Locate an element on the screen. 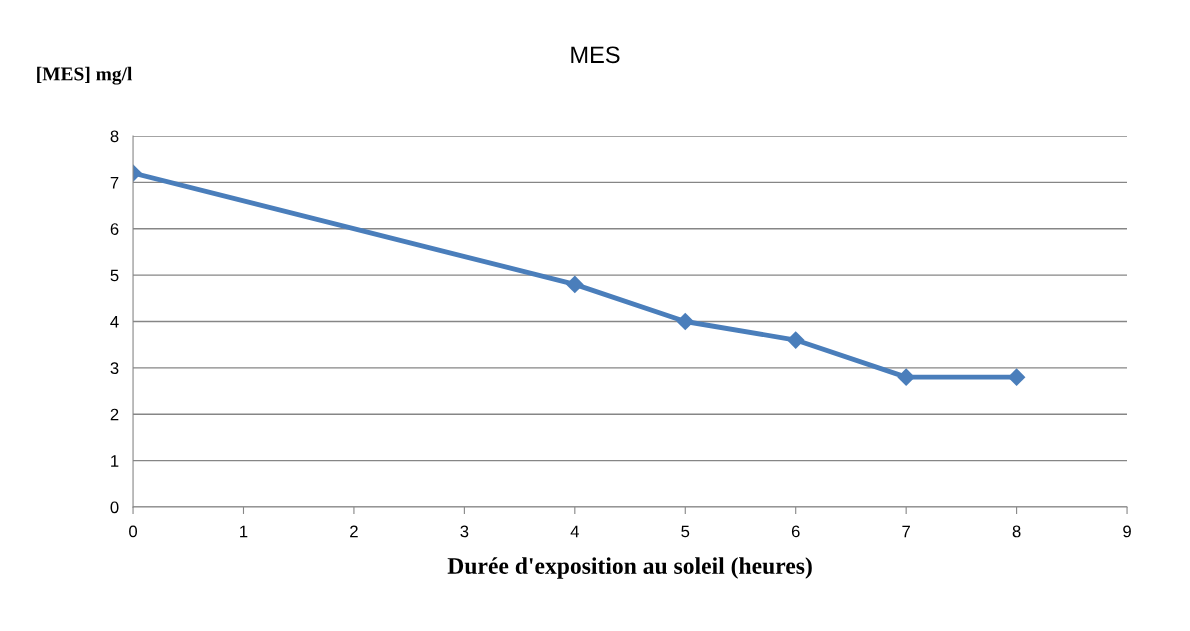 This screenshot has width=1190, height=631. y-tick-label: 1 is located at coordinates (115, 461).